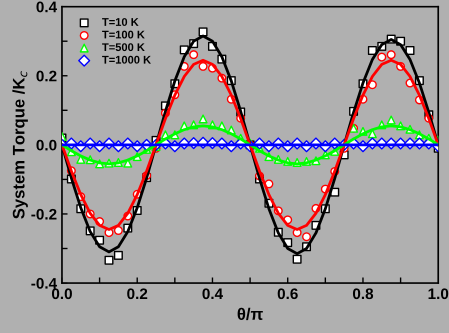 The width and height of the screenshot is (449, 333). What do you see at coordinates (123, 34) in the screenshot?
I see `legend-label: T=100 K` at bounding box center [123, 34].